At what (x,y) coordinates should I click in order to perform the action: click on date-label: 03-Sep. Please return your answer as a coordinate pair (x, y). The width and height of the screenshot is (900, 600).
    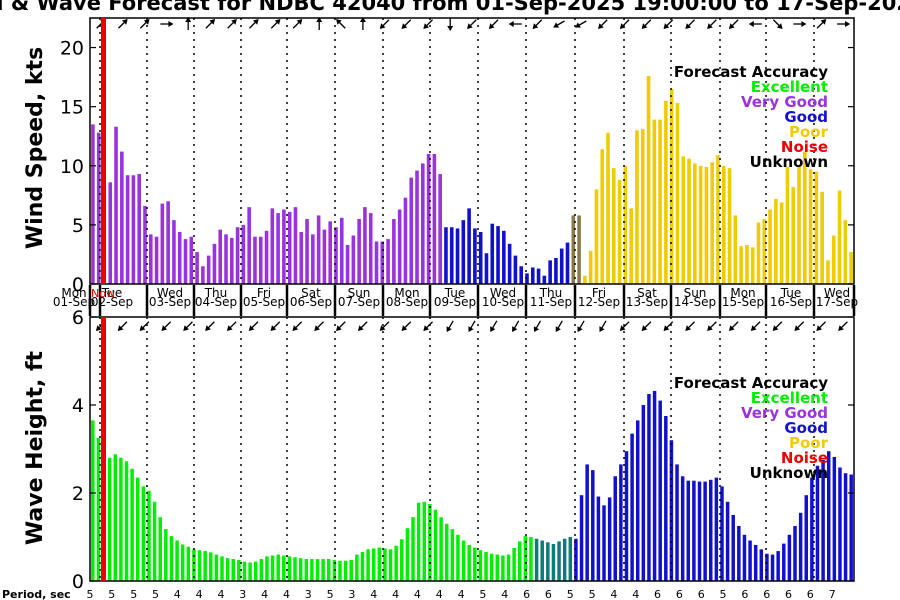
    Looking at the image, I should click on (170, 302).